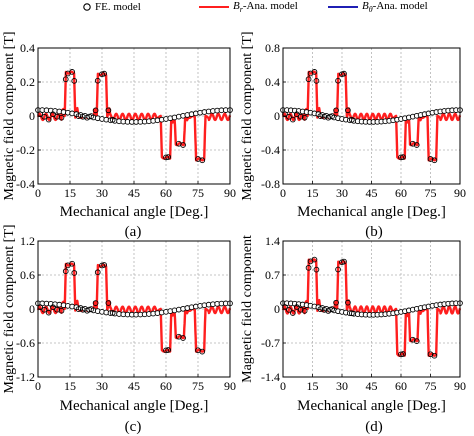 The width and height of the screenshot is (474, 436). What do you see at coordinates (270, 150) in the screenshot?
I see `y-tick-label: -0.4` at bounding box center [270, 150].